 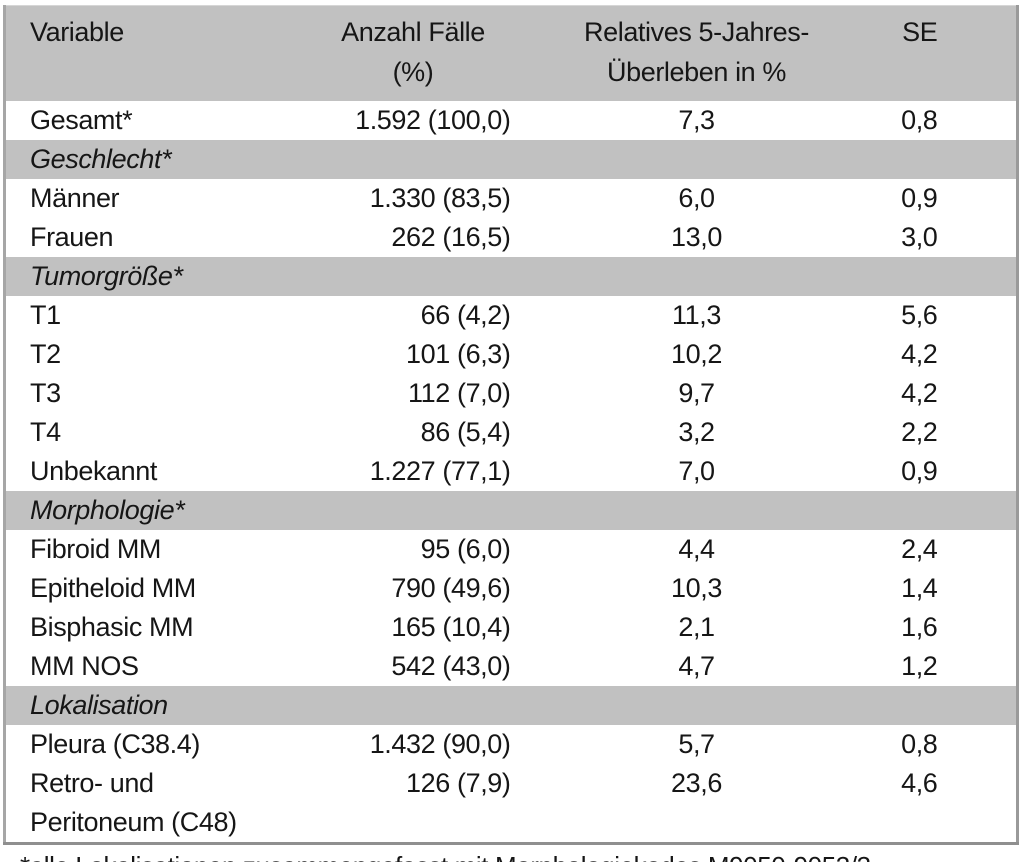 I want to click on column-header-cases-line2: (%), so click(x=413, y=72).